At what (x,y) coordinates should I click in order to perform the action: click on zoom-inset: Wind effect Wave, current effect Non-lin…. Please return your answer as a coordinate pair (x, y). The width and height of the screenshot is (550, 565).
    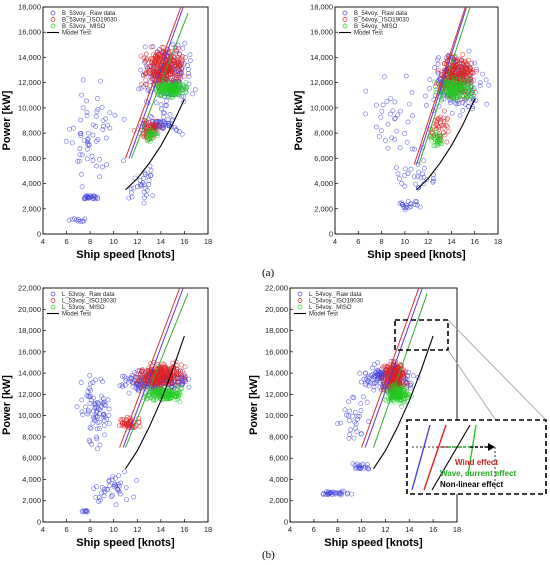
    Looking at the image, I should click on (470, 407).